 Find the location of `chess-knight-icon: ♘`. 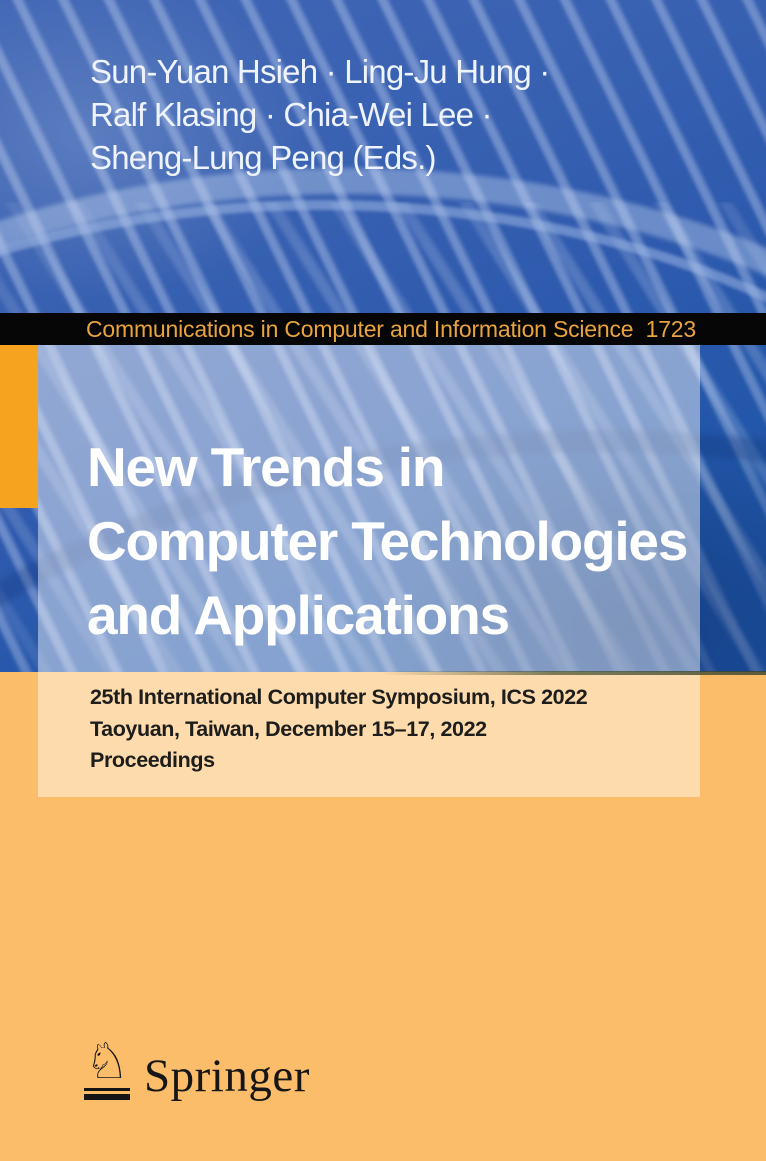

chess-knight-icon: ♘ is located at coordinates (107, 1061).